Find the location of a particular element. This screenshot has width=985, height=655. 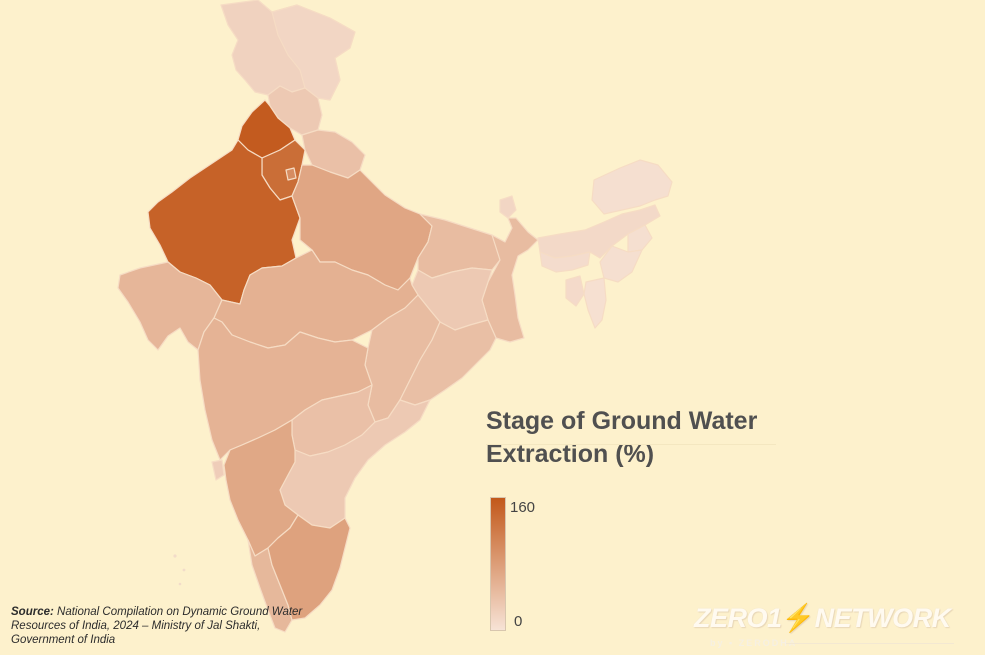

title-divider is located at coordinates (631, 444).